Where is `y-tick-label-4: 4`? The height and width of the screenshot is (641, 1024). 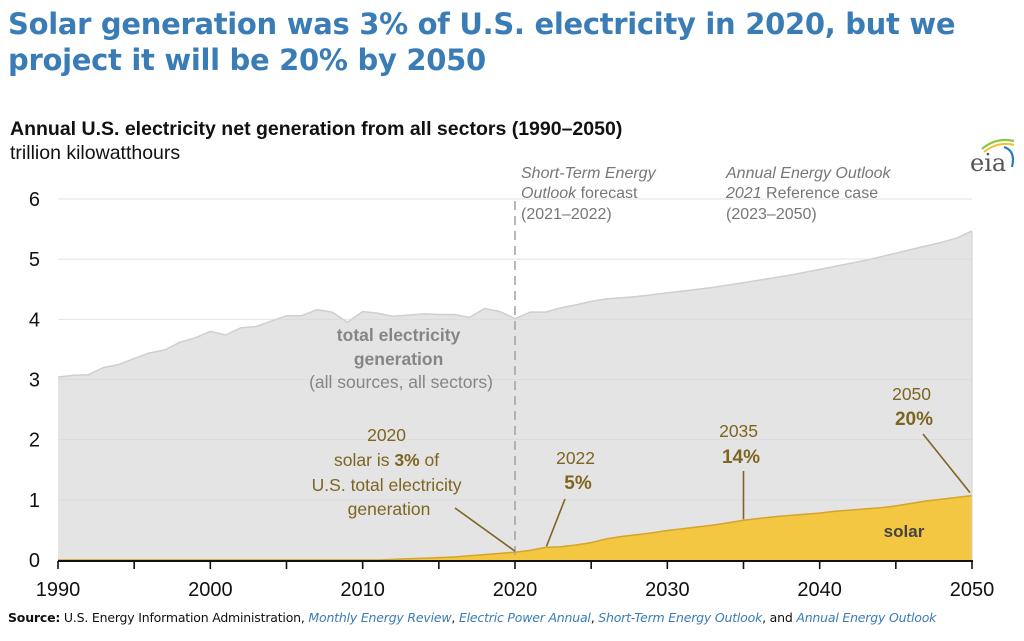 y-tick-label-4: 4 is located at coordinates (34, 320).